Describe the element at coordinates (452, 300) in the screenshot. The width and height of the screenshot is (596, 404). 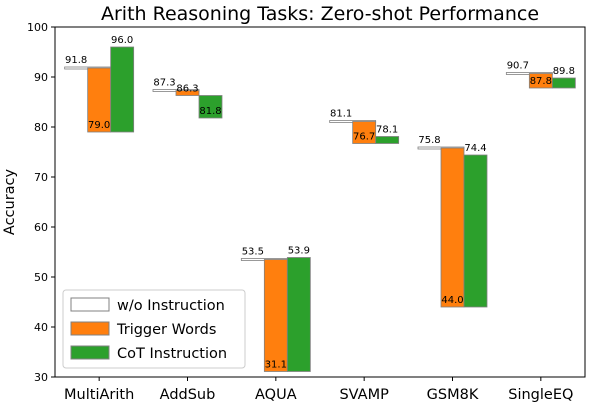
I see `value-label-trigger-words: 44.0` at that location.